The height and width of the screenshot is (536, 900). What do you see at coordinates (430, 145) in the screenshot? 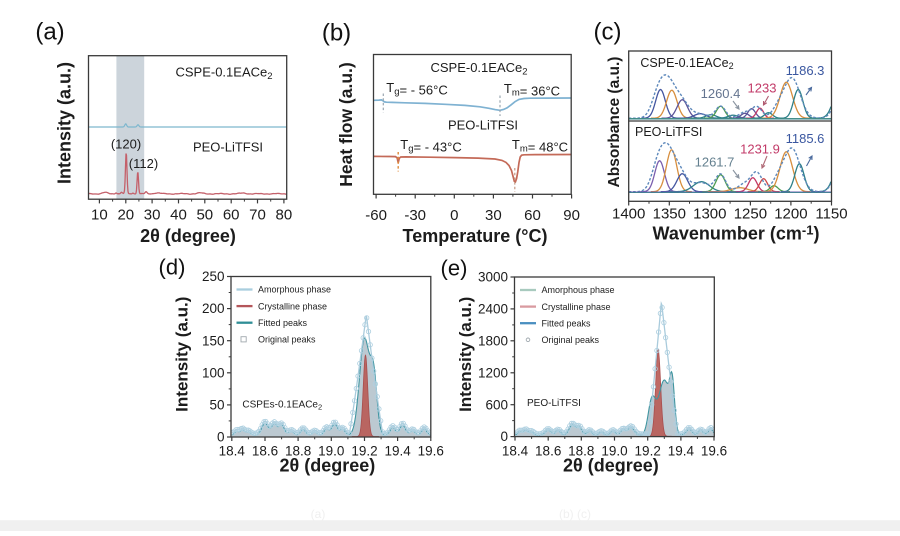
I see `svg-text: Tg= - 43°C` at bounding box center [430, 145].